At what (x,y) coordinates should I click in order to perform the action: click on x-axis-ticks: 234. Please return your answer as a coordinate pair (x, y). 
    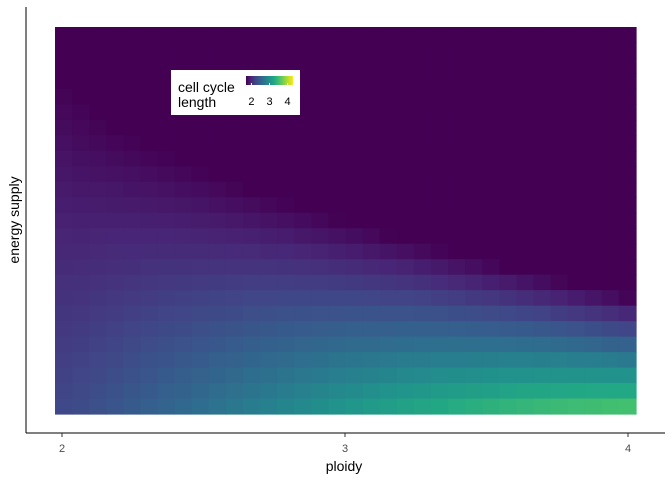
    Looking at the image, I should click on (345, 444).